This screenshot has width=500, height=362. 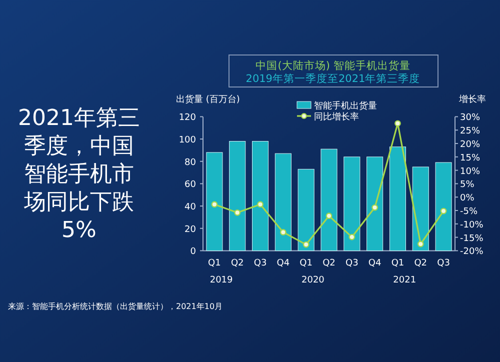 What do you see at coordinates (469, 212) in the screenshot?
I see `y2-tick-label: -5%` at bounding box center [469, 212].